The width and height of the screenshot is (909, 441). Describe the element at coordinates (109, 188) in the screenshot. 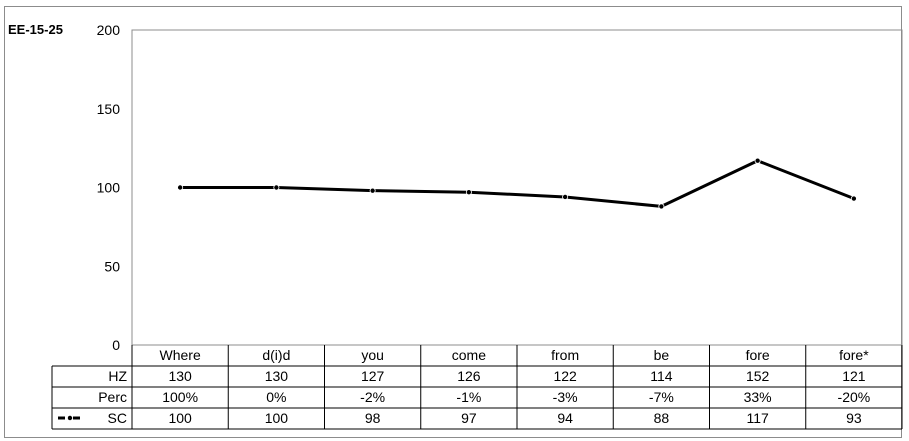

I see `y-tick-label: 100` at that location.